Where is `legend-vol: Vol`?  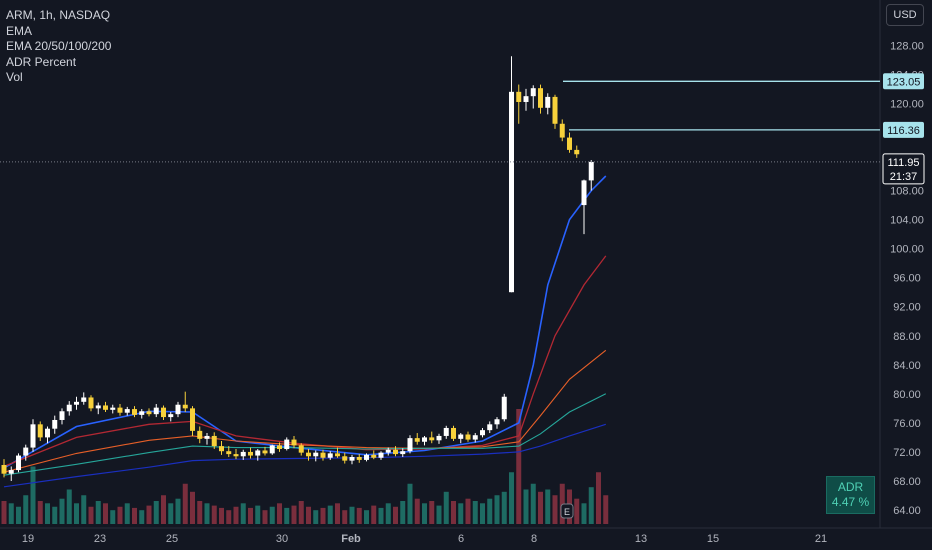 legend-vol: Vol is located at coordinates (14, 77).